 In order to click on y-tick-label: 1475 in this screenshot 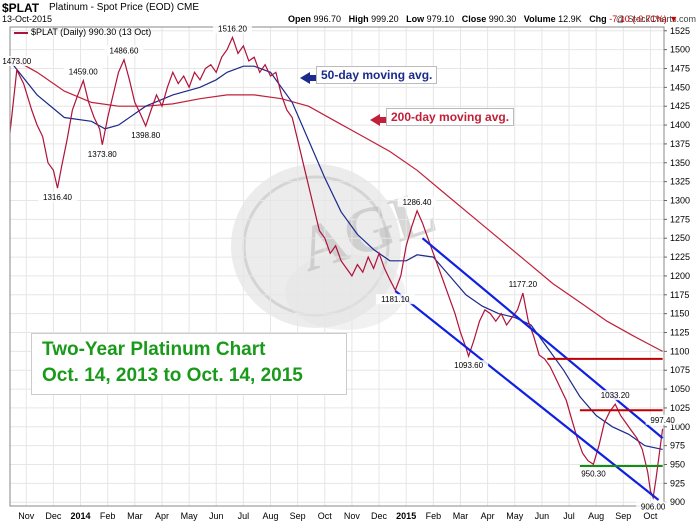, I will do `click(680, 68)`.